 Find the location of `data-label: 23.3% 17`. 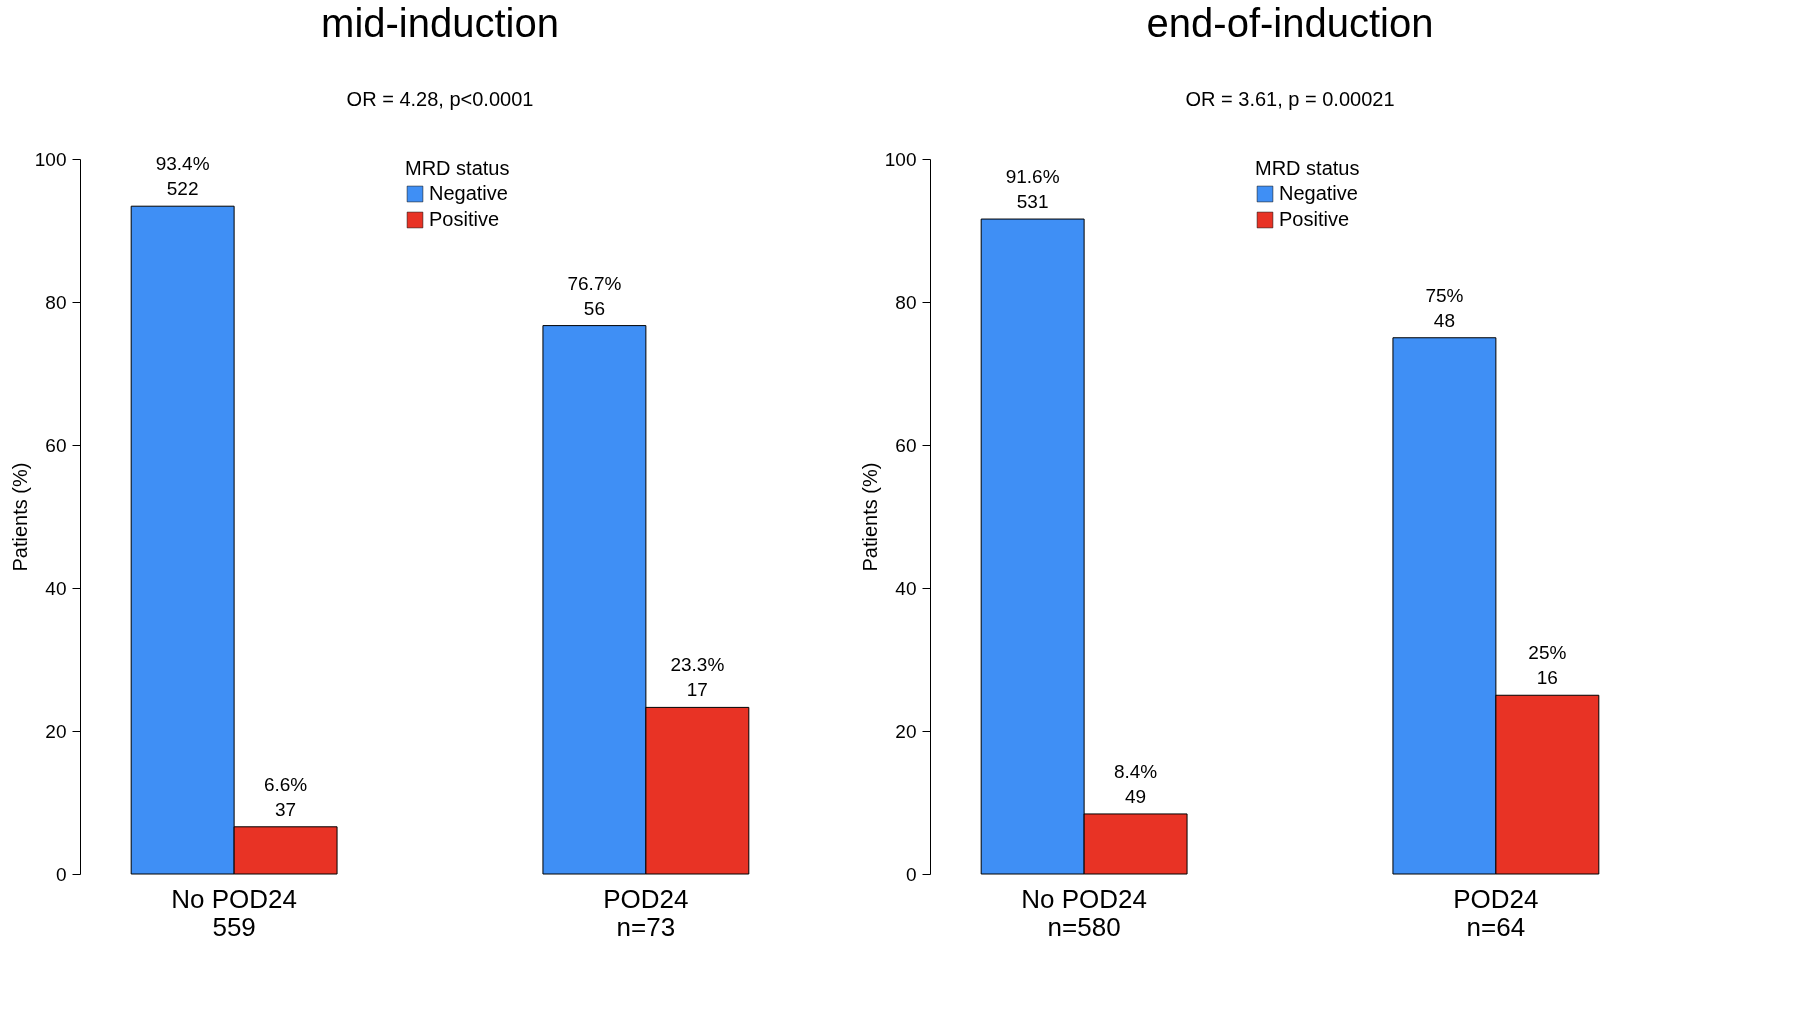

data-label: 23.3% 17 is located at coordinates (697, 677).